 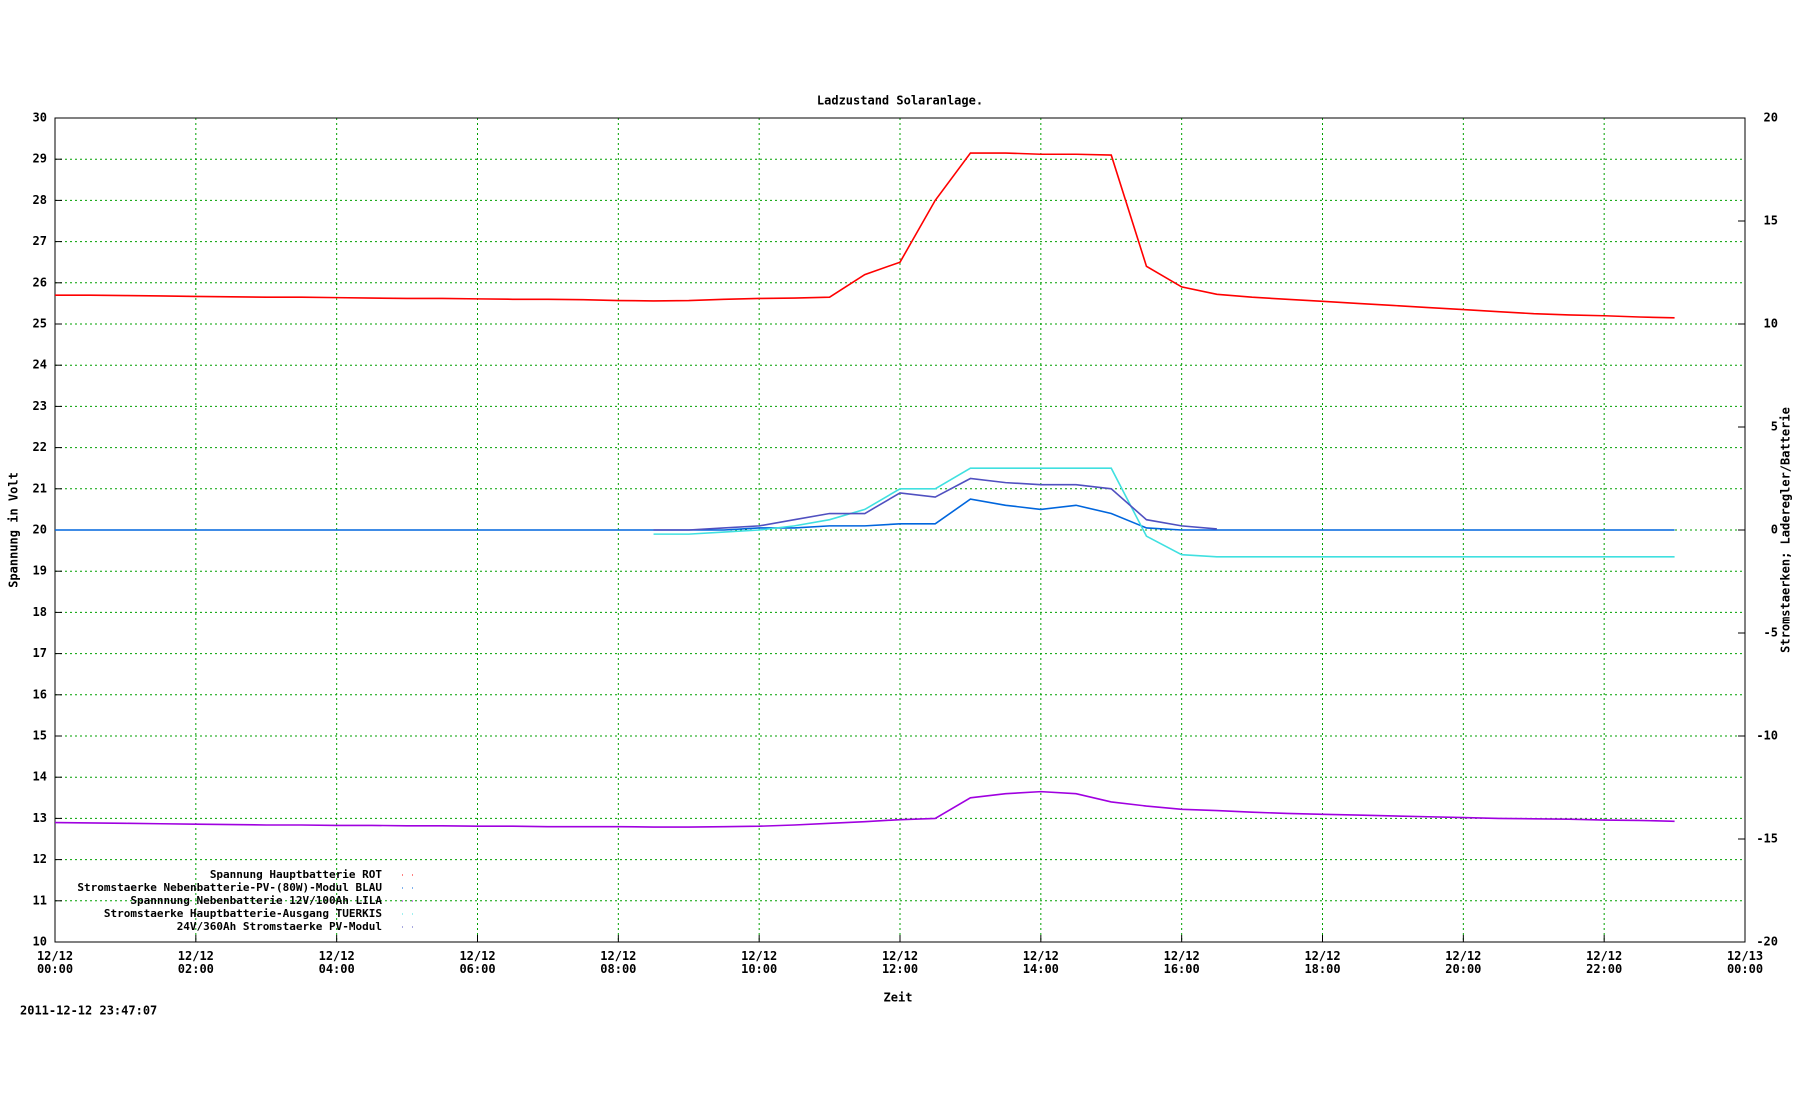 What do you see at coordinates (40, 200) in the screenshot?
I see `y-tick-label: 28` at bounding box center [40, 200].